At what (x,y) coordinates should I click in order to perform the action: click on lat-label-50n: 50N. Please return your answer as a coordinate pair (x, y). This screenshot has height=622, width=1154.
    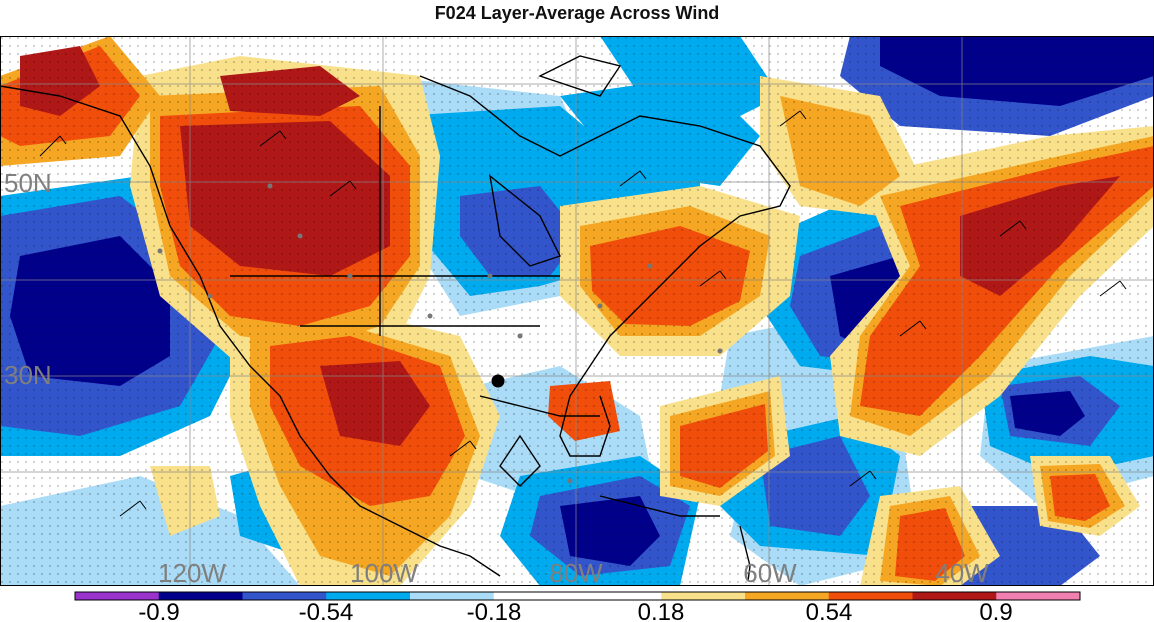
    Looking at the image, I should click on (28, 183).